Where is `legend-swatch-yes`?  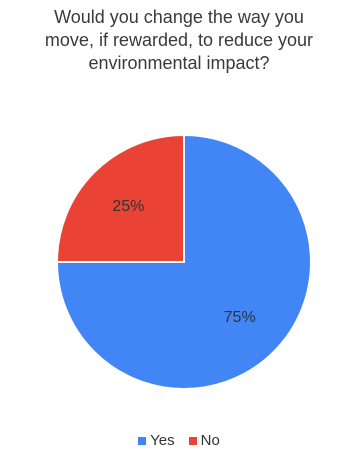
legend-swatch-yes is located at coordinates (142, 440).